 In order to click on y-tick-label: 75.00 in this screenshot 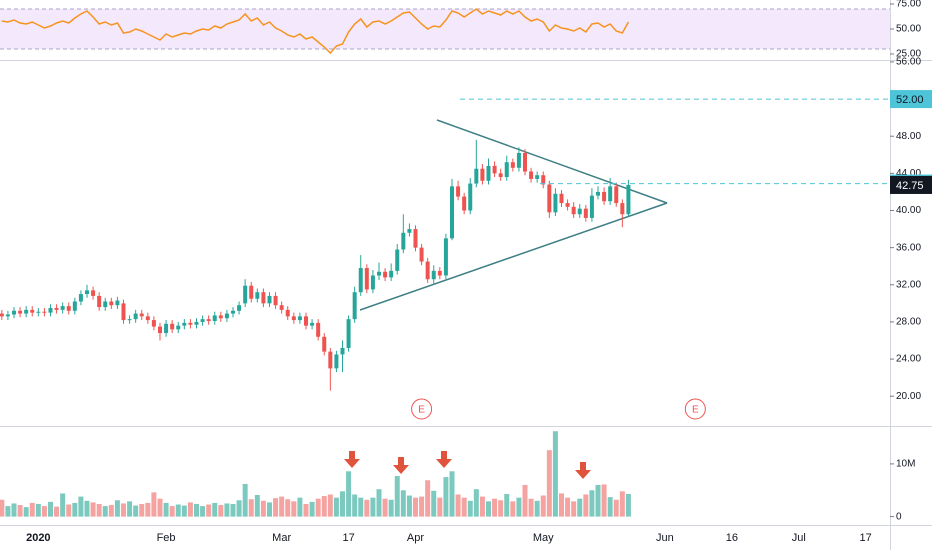, I will do `click(908, 5)`.